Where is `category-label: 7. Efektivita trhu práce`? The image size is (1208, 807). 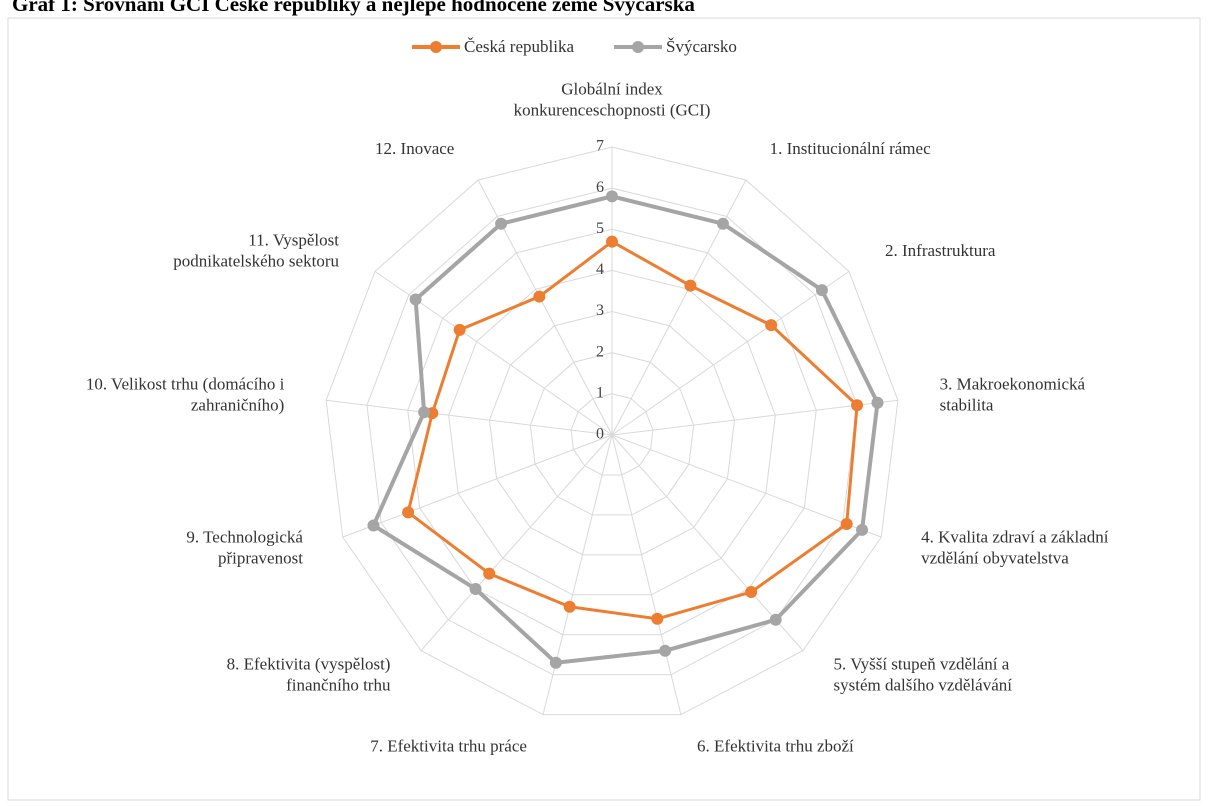 category-label: 7. Efektivita trhu práce is located at coordinates (448, 746).